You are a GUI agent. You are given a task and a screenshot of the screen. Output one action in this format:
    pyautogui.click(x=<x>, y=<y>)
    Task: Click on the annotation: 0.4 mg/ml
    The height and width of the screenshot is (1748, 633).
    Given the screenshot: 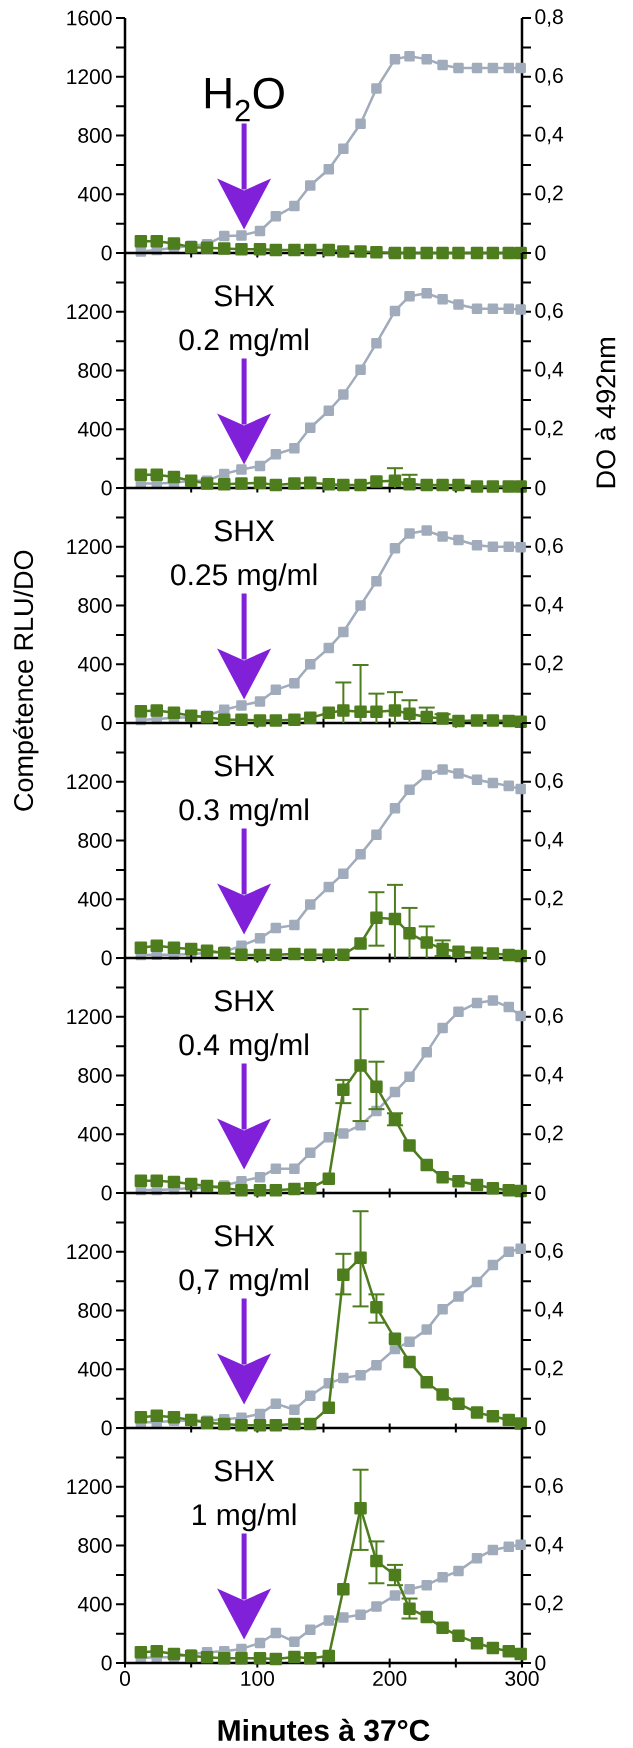 What is the action you would take?
    pyautogui.click(x=243, y=1047)
    